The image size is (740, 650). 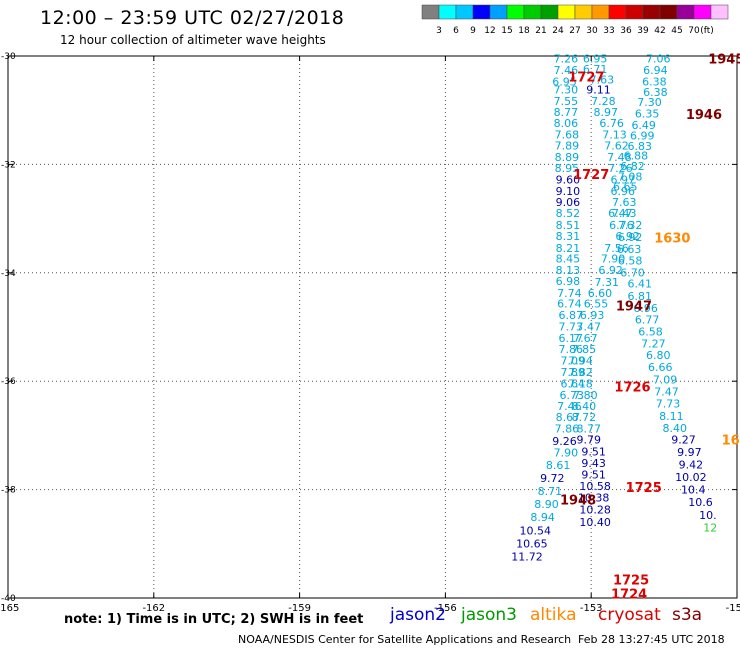 What do you see at coordinates (687, 615) in the screenshot?
I see `legend-s3a: s3a` at bounding box center [687, 615].